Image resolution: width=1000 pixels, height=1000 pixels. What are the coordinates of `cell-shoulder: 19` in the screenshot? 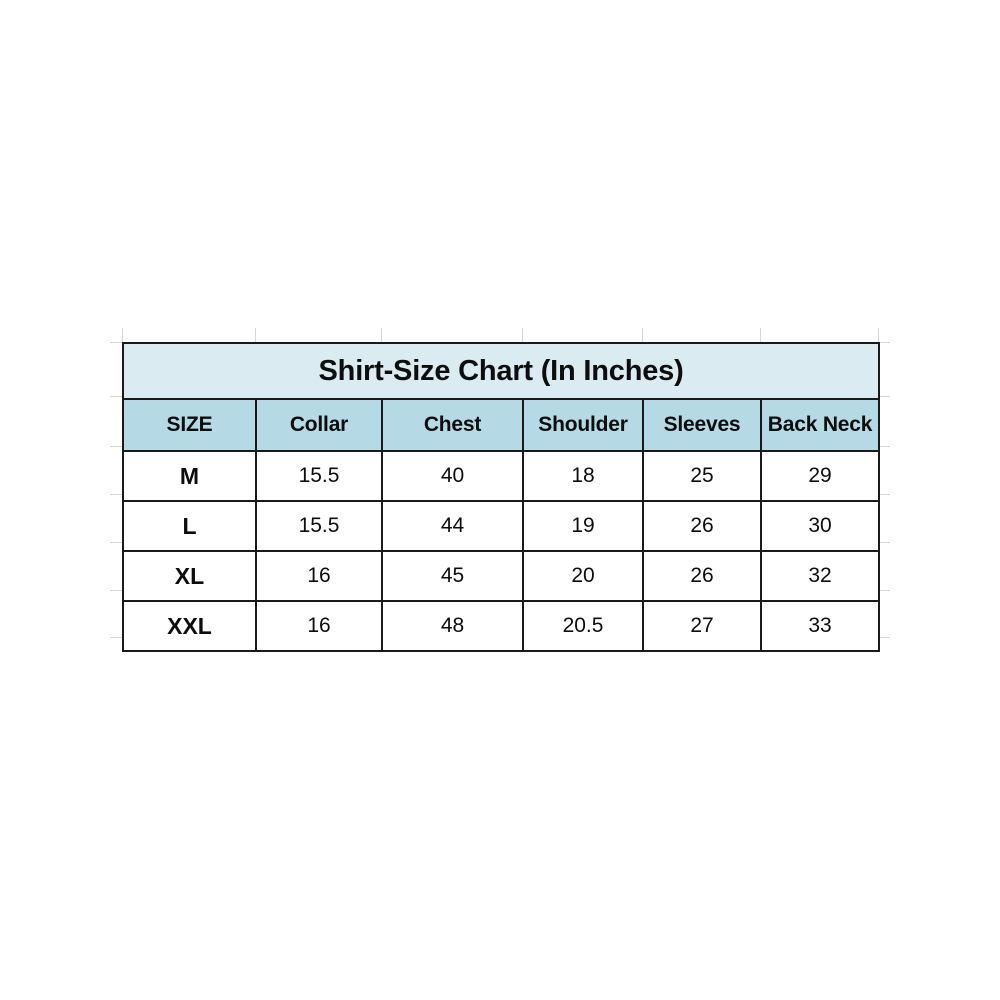 It's located at (583, 526).